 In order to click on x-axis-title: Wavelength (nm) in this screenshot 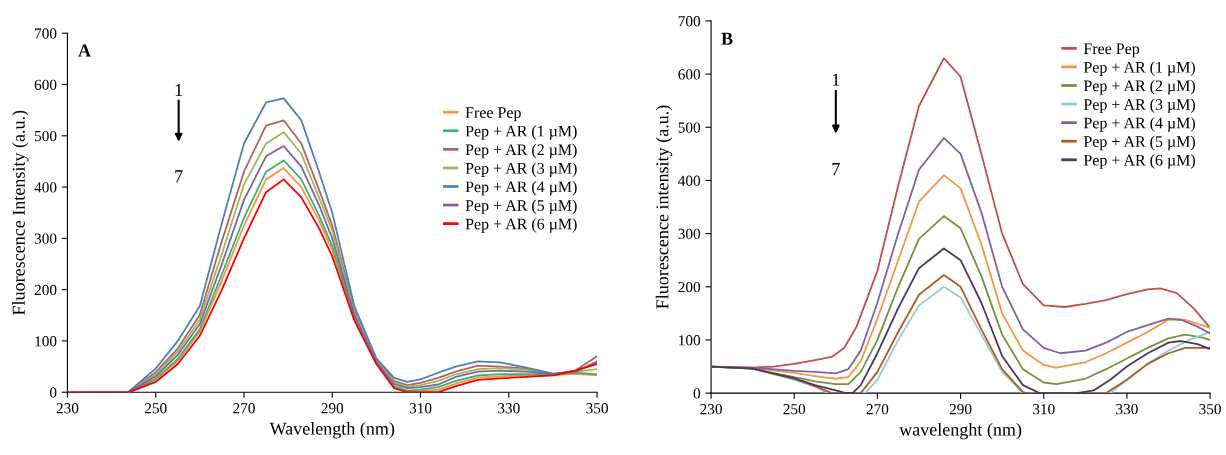, I will do `click(332, 430)`.